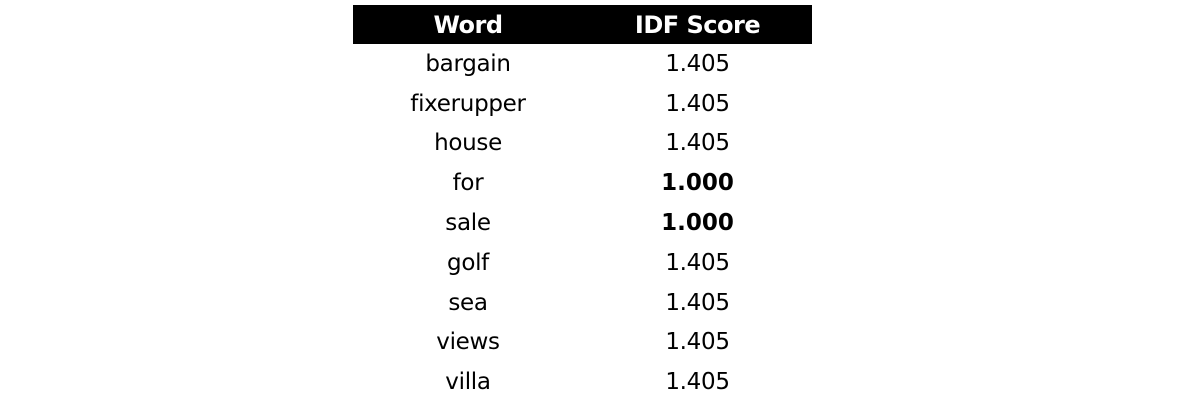  Describe the element at coordinates (468, 143) in the screenshot. I see `word-cell: house` at that location.